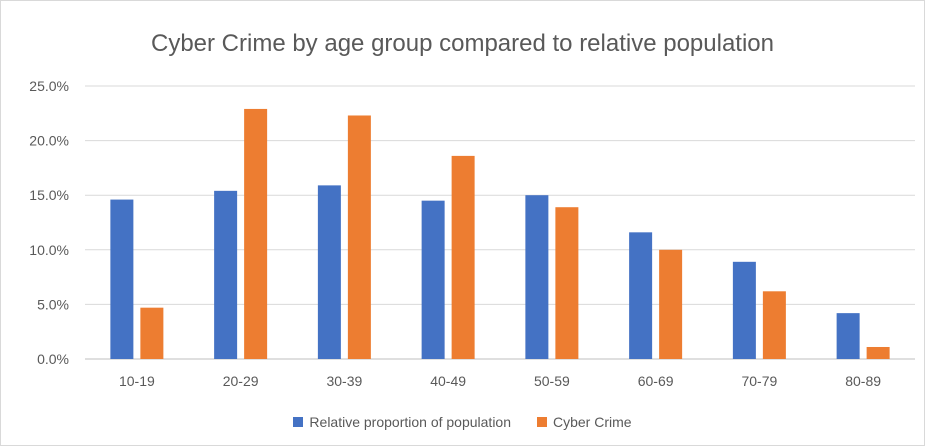 The image size is (925, 446). Describe the element at coordinates (410, 422) in the screenshot. I see `legend-label-population: Relative proportion of population` at that location.